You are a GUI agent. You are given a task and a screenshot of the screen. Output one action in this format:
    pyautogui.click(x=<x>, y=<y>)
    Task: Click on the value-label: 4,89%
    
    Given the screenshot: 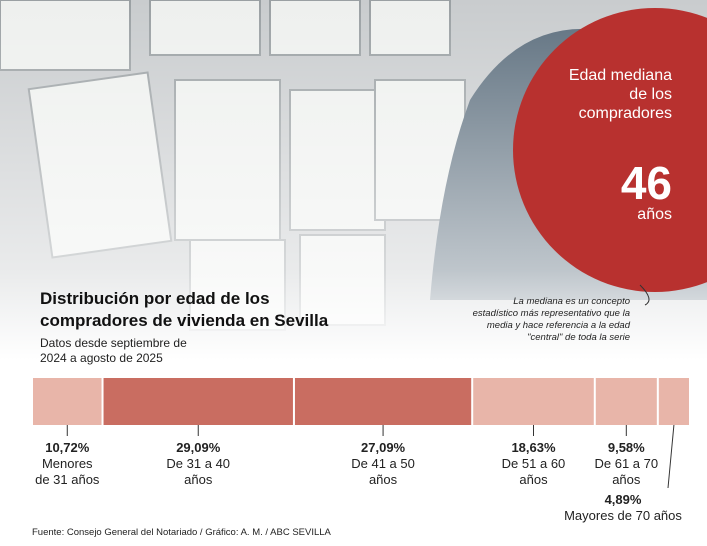 What is the action you would take?
    pyautogui.click(x=623, y=499)
    